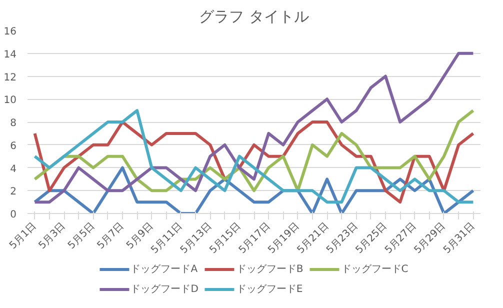 This screenshot has width=503, height=308. I want to click on y-tick-label: 0, so click(13, 215).